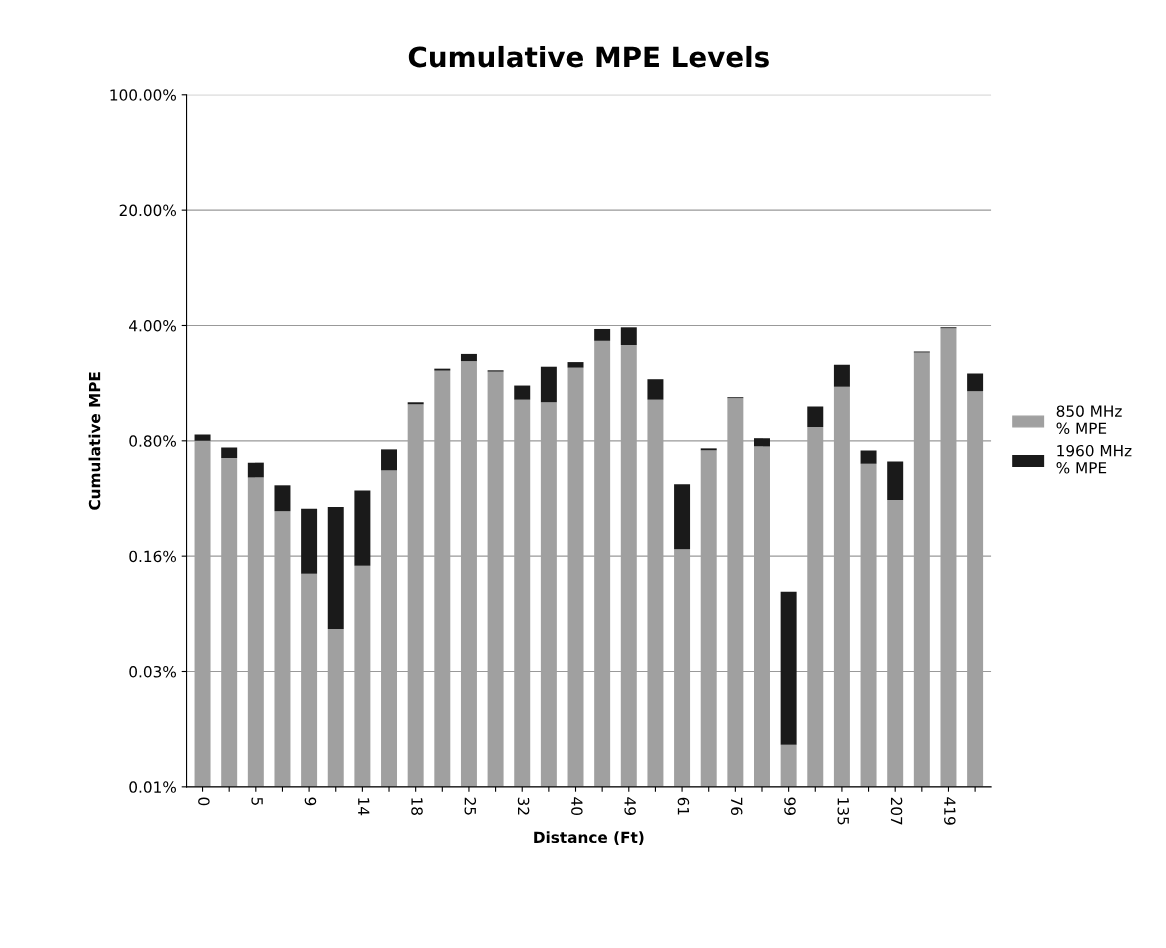 This screenshot has width=1166, height=948. Describe the element at coordinates (896, 811) in the screenshot. I see `x-tick-label: 207` at that location.